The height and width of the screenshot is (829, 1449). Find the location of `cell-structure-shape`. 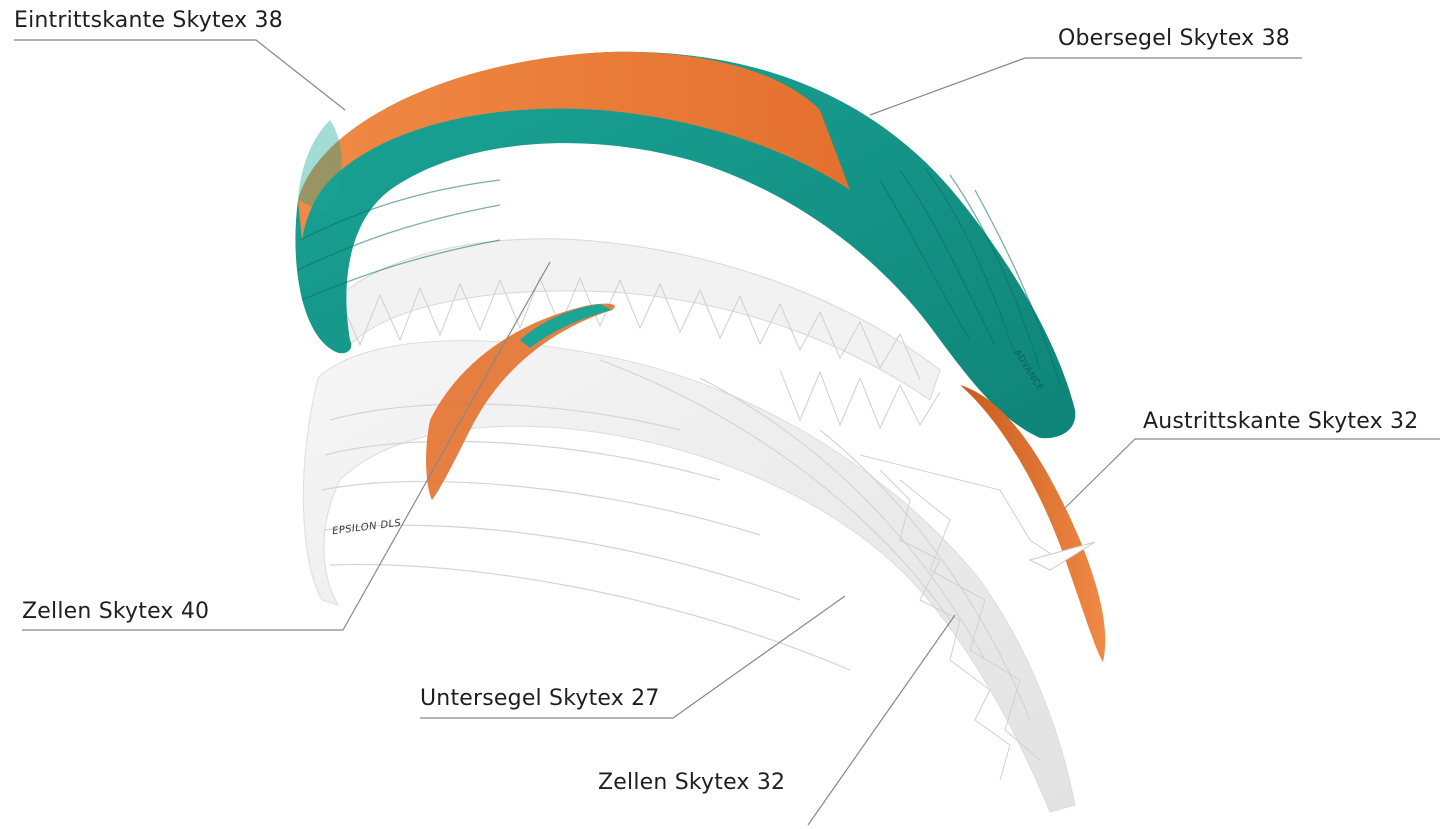

cell-structure-shape is located at coordinates (629, 319).